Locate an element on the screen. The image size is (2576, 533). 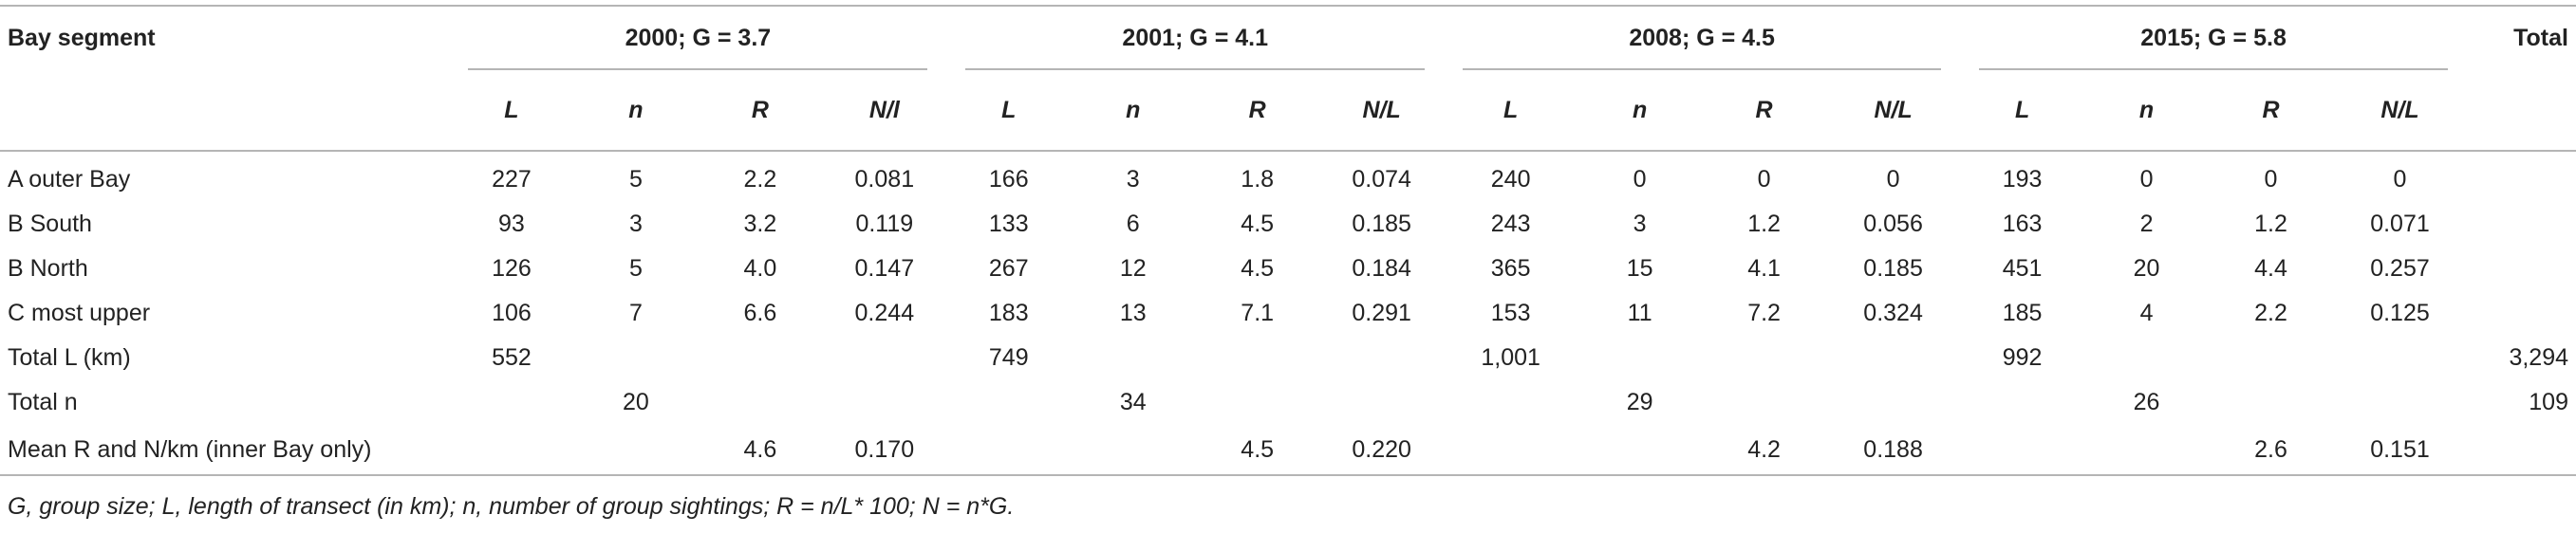
table-cell: 153 is located at coordinates (1510, 313).